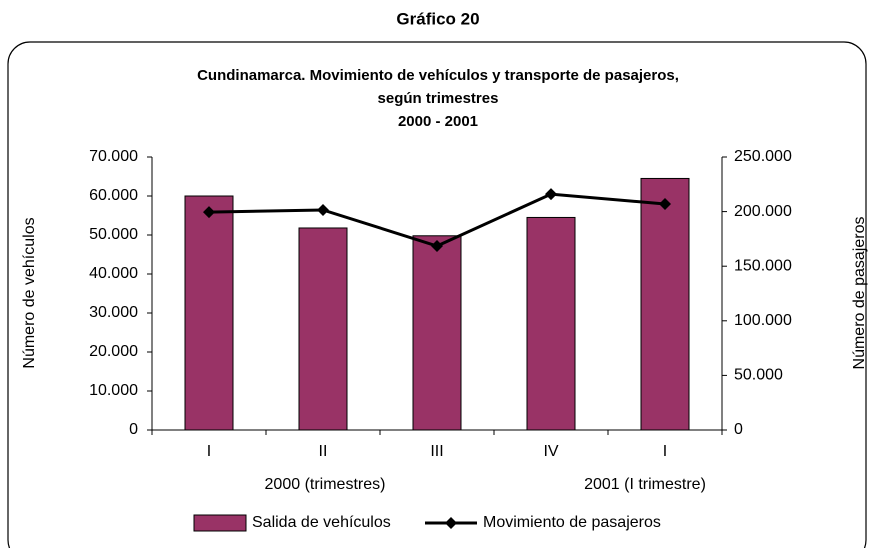 This screenshot has width=876, height=548. I want to click on y-tick-label: 60.000, so click(113, 195).